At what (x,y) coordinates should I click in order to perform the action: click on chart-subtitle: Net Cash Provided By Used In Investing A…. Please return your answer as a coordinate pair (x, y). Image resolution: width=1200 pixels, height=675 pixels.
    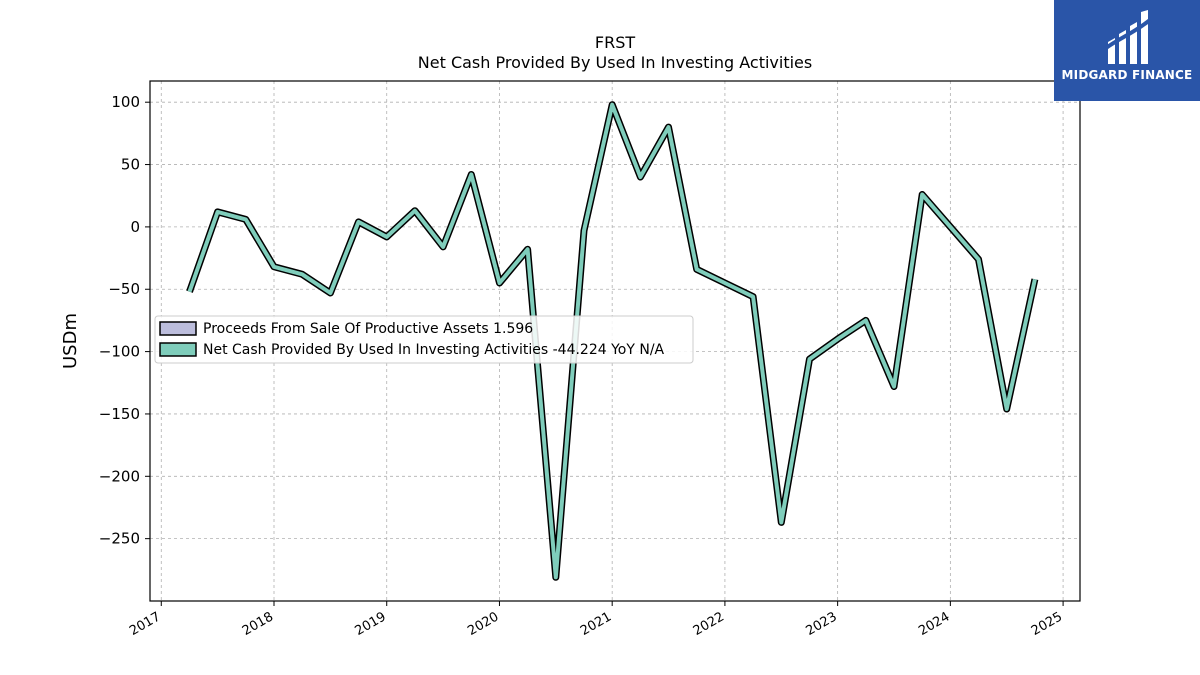
    Looking at the image, I should click on (615, 62).